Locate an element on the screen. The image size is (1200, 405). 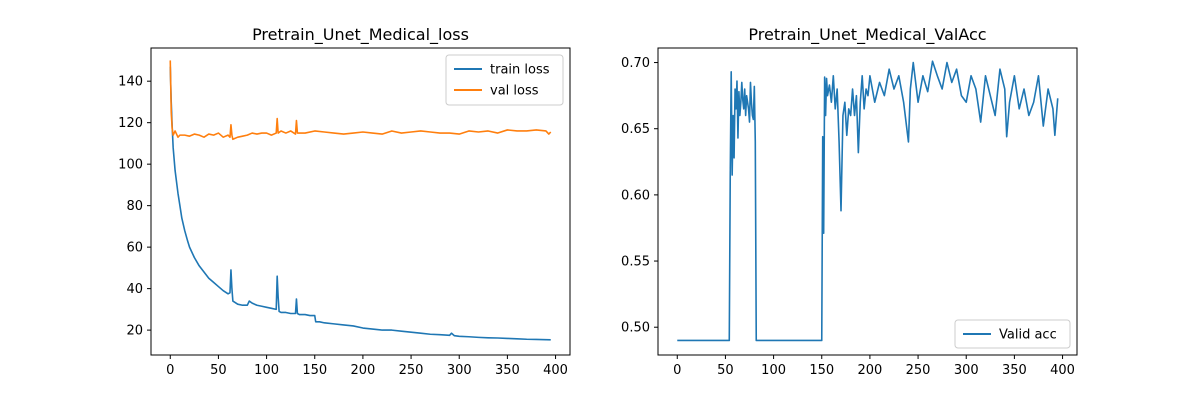
acc-y-tick-label: 0.50 is located at coordinates (635, 328).